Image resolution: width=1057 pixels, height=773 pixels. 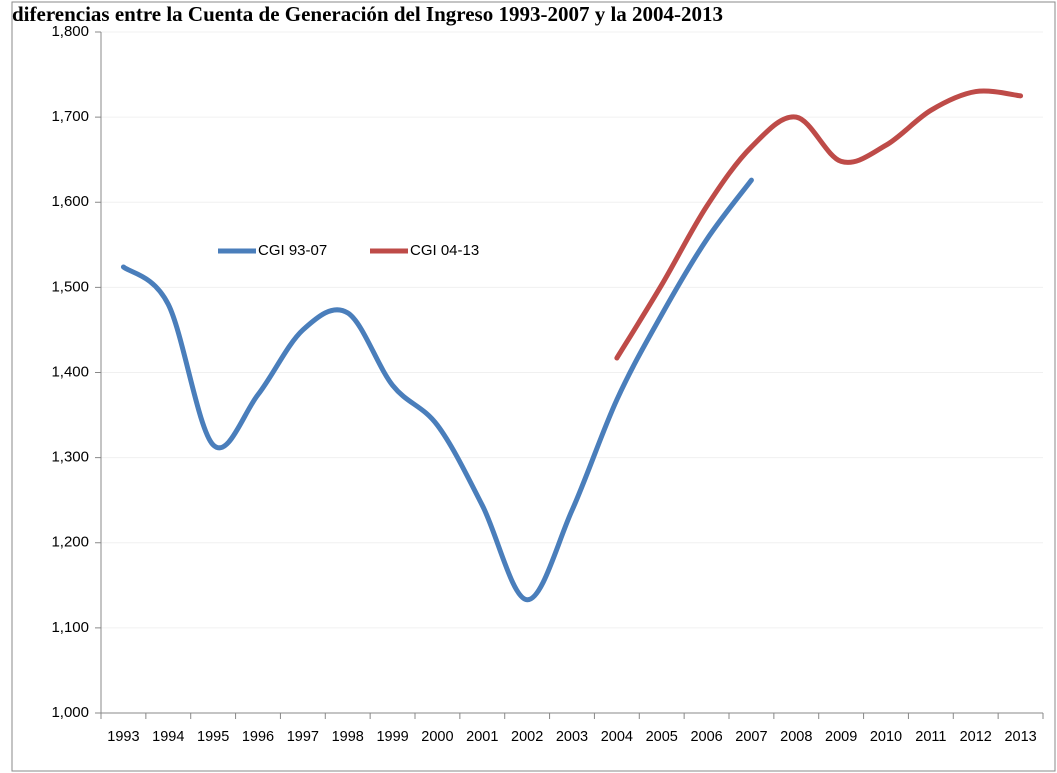 What do you see at coordinates (348, 737) in the screenshot?
I see `x-tick-label: 1998` at bounding box center [348, 737].